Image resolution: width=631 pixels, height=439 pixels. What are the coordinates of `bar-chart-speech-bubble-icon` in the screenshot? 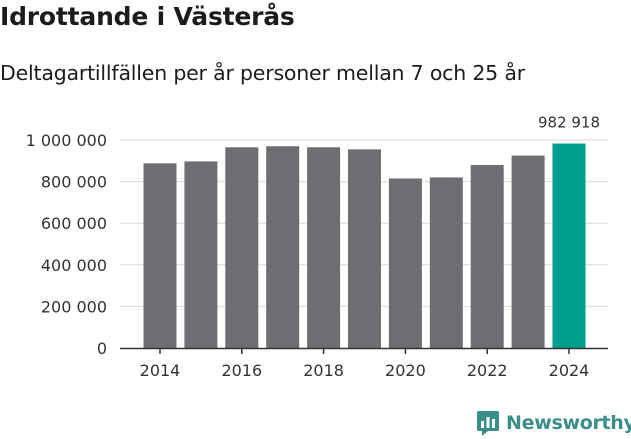 It's located at (488, 423).